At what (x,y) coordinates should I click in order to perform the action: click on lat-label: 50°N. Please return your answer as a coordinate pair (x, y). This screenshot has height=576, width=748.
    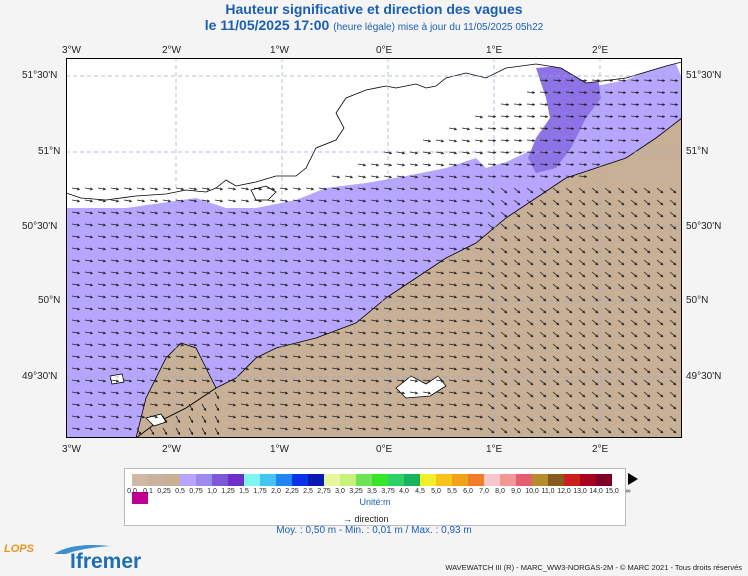
    Looking at the image, I should click on (697, 300).